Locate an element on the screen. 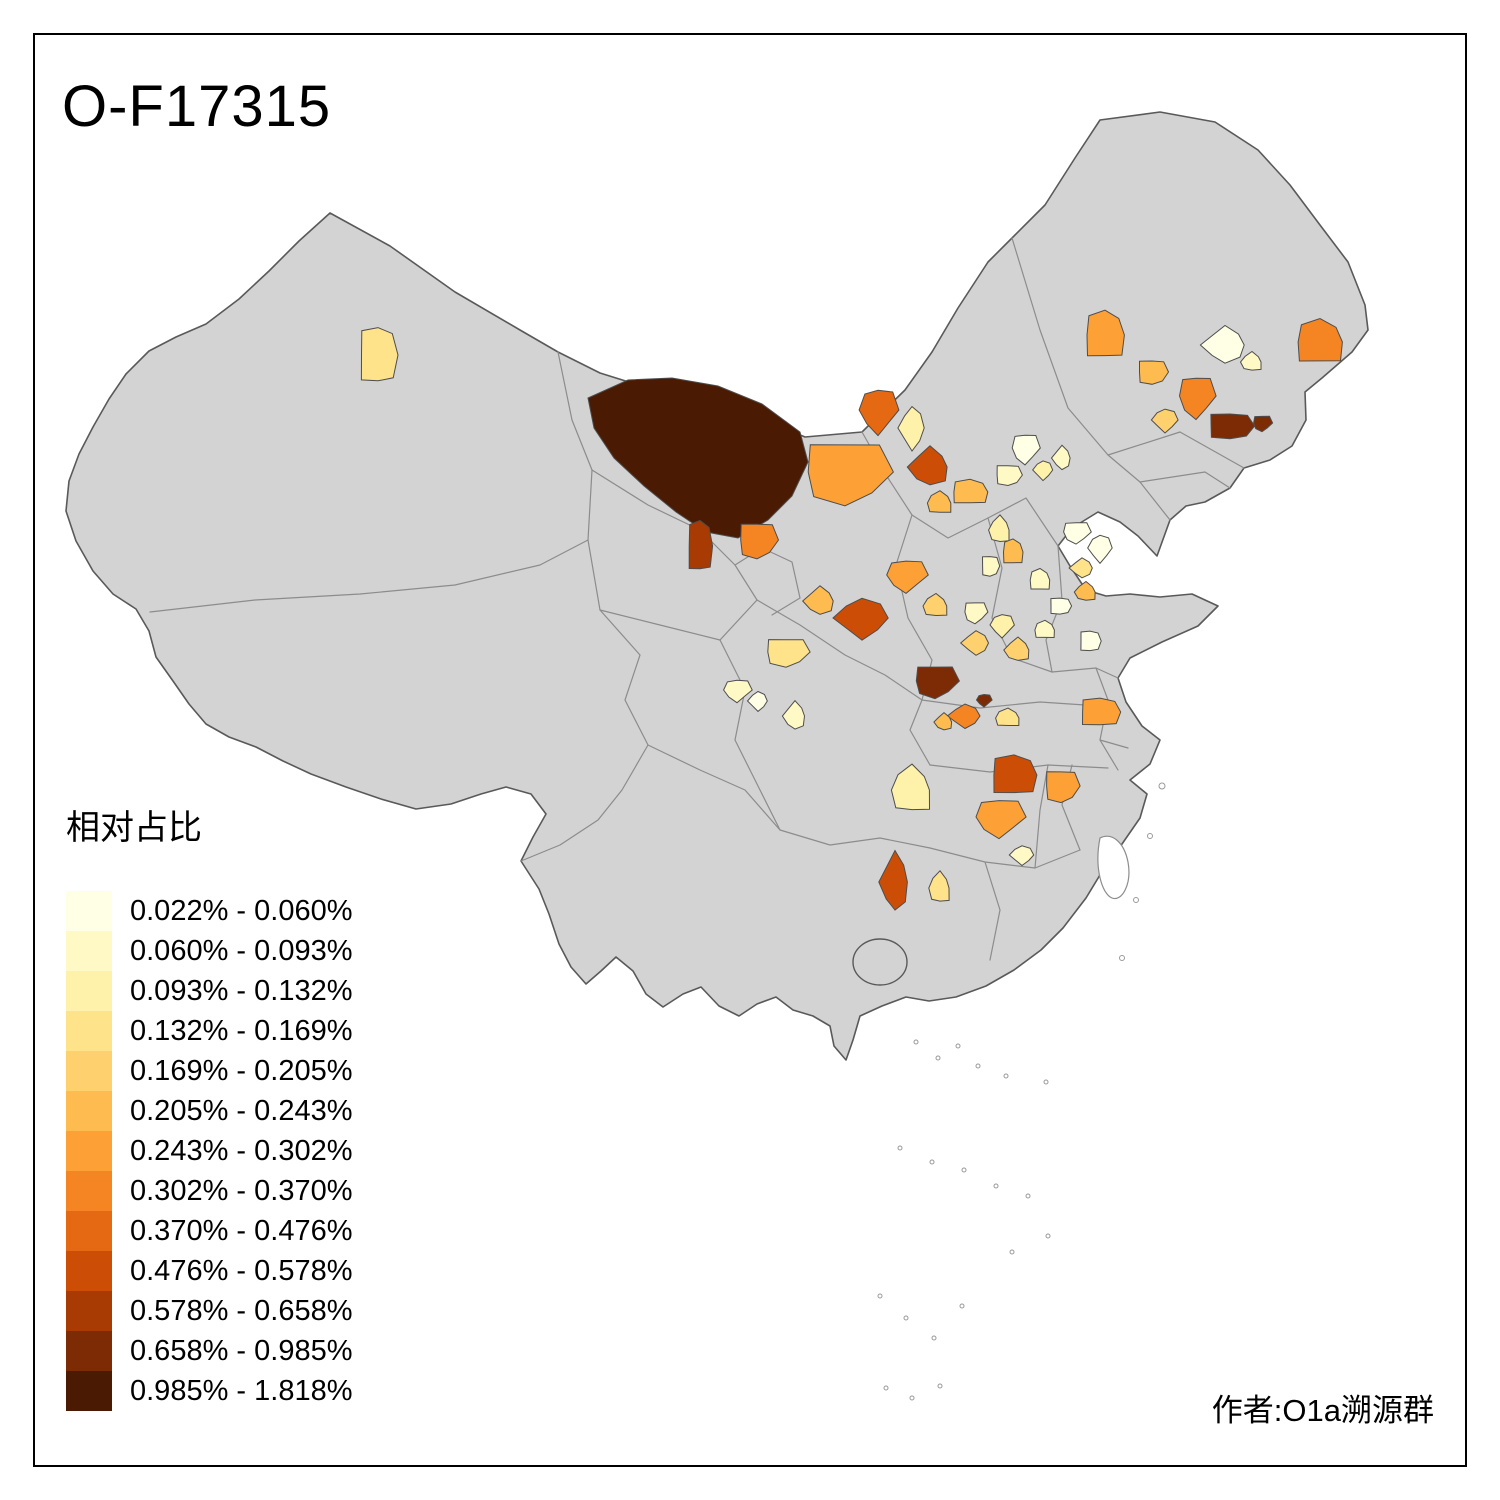 This screenshot has width=1500, height=1500. legend-row: 0.578% - 0.658% is located at coordinates (209, 1311).